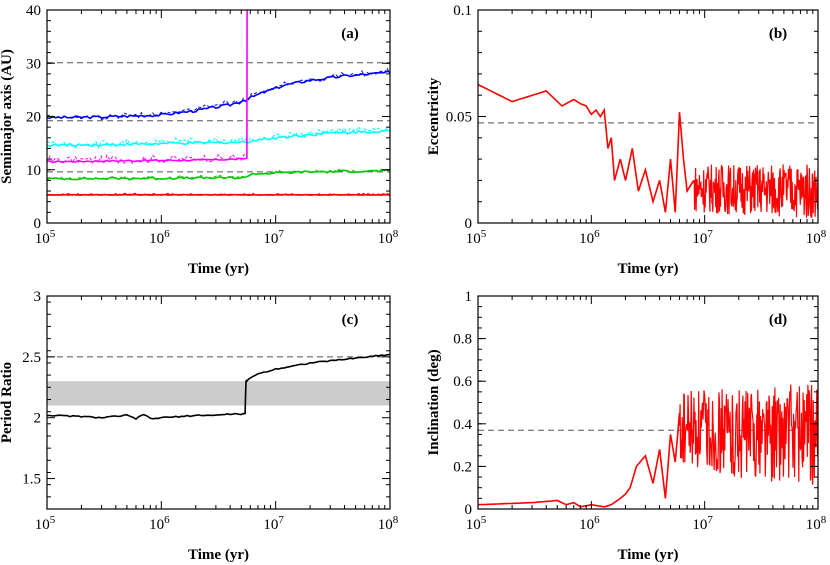  What do you see at coordinates (38, 297) in the screenshot?
I see `y-tick-label: 3` at bounding box center [38, 297].